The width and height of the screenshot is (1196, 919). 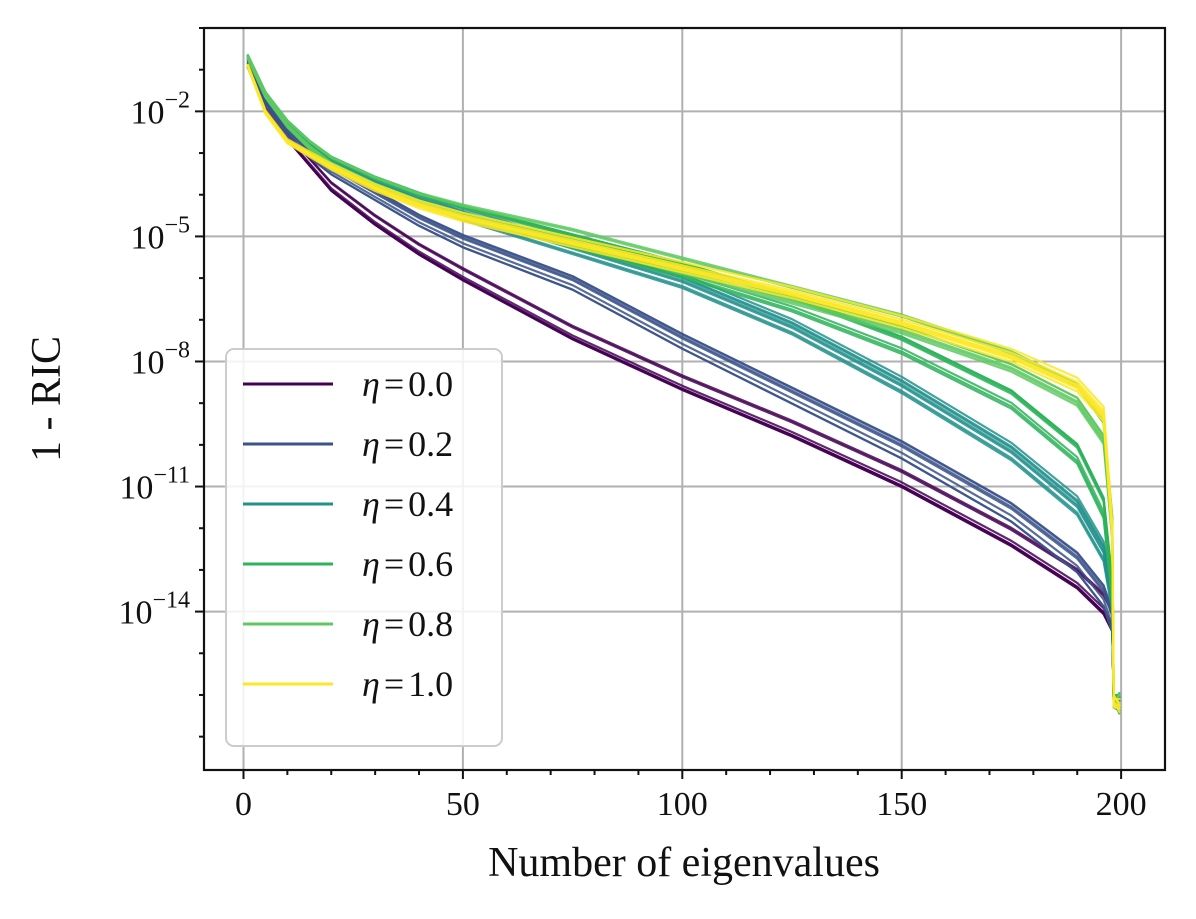 I want to click on legend-box, so click(x=364, y=547).